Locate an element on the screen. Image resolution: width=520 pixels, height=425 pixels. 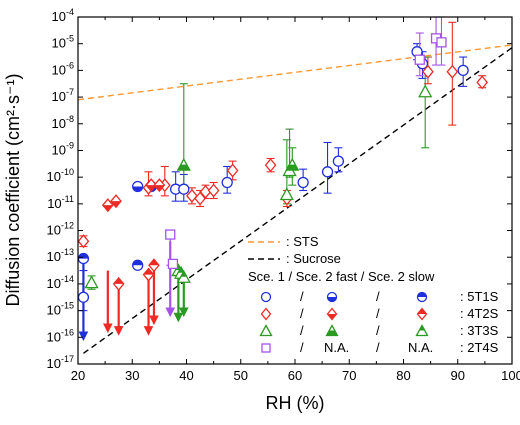
y-tick-label: 10⁻⁶ is located at coordinates (63, 68).